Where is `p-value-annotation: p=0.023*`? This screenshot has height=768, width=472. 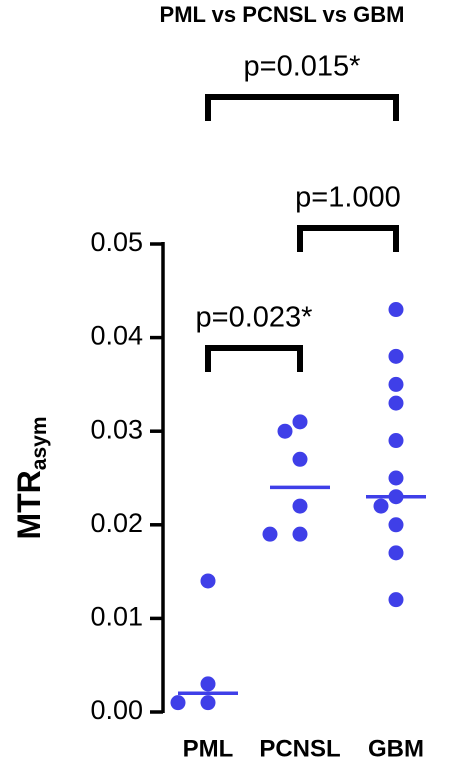 p-value-annotation: p=0.023* is located at coordinates (254, 318).